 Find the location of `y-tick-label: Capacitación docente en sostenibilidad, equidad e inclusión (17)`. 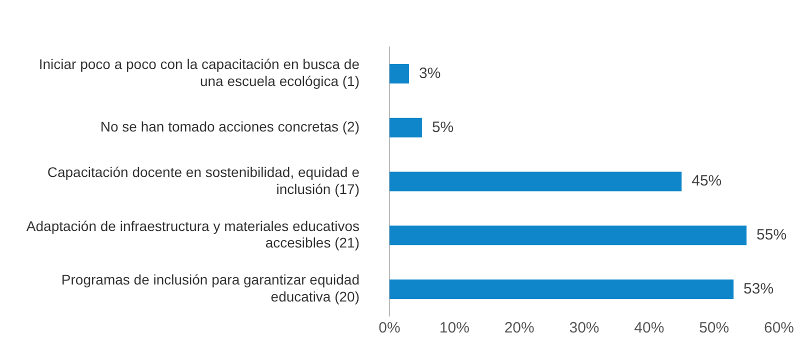

y-tick-label: Capacitación docente en sostenibilidad, equidad e inclusión (17) is located at coordinates (203, 180).